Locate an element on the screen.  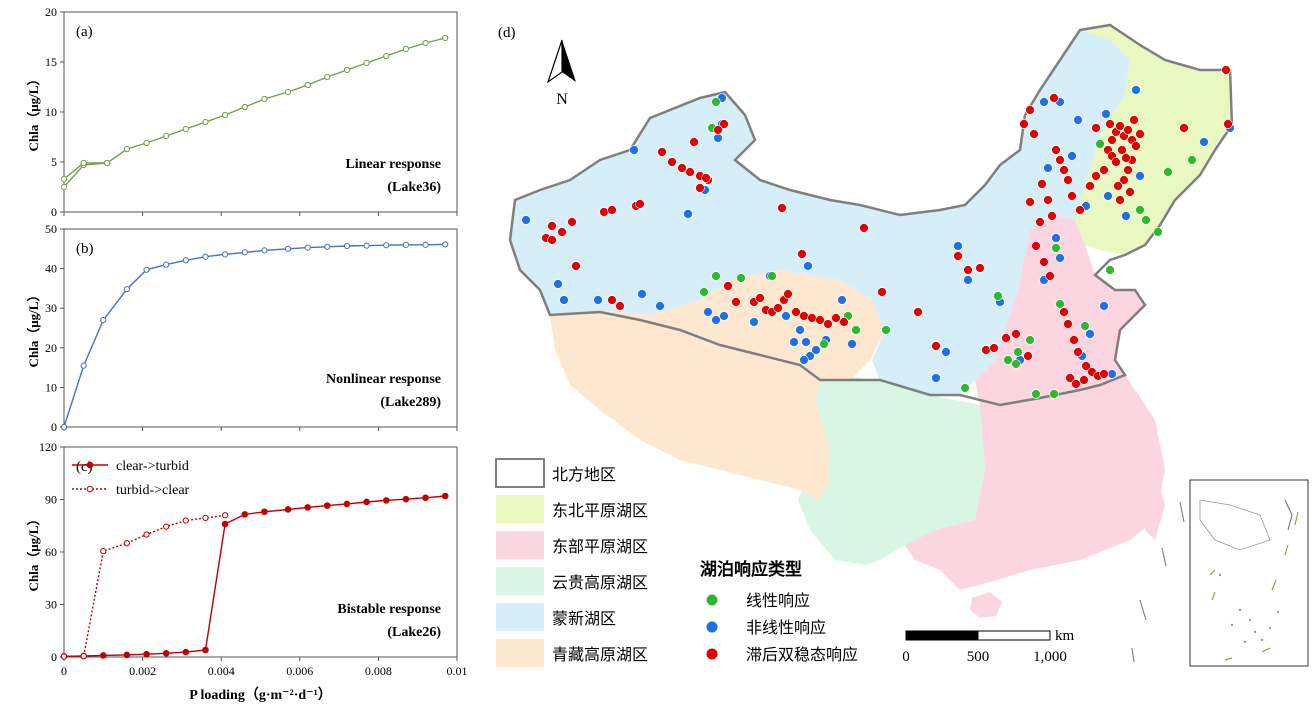
response-legend-marker is located at coordinates (712, 654).